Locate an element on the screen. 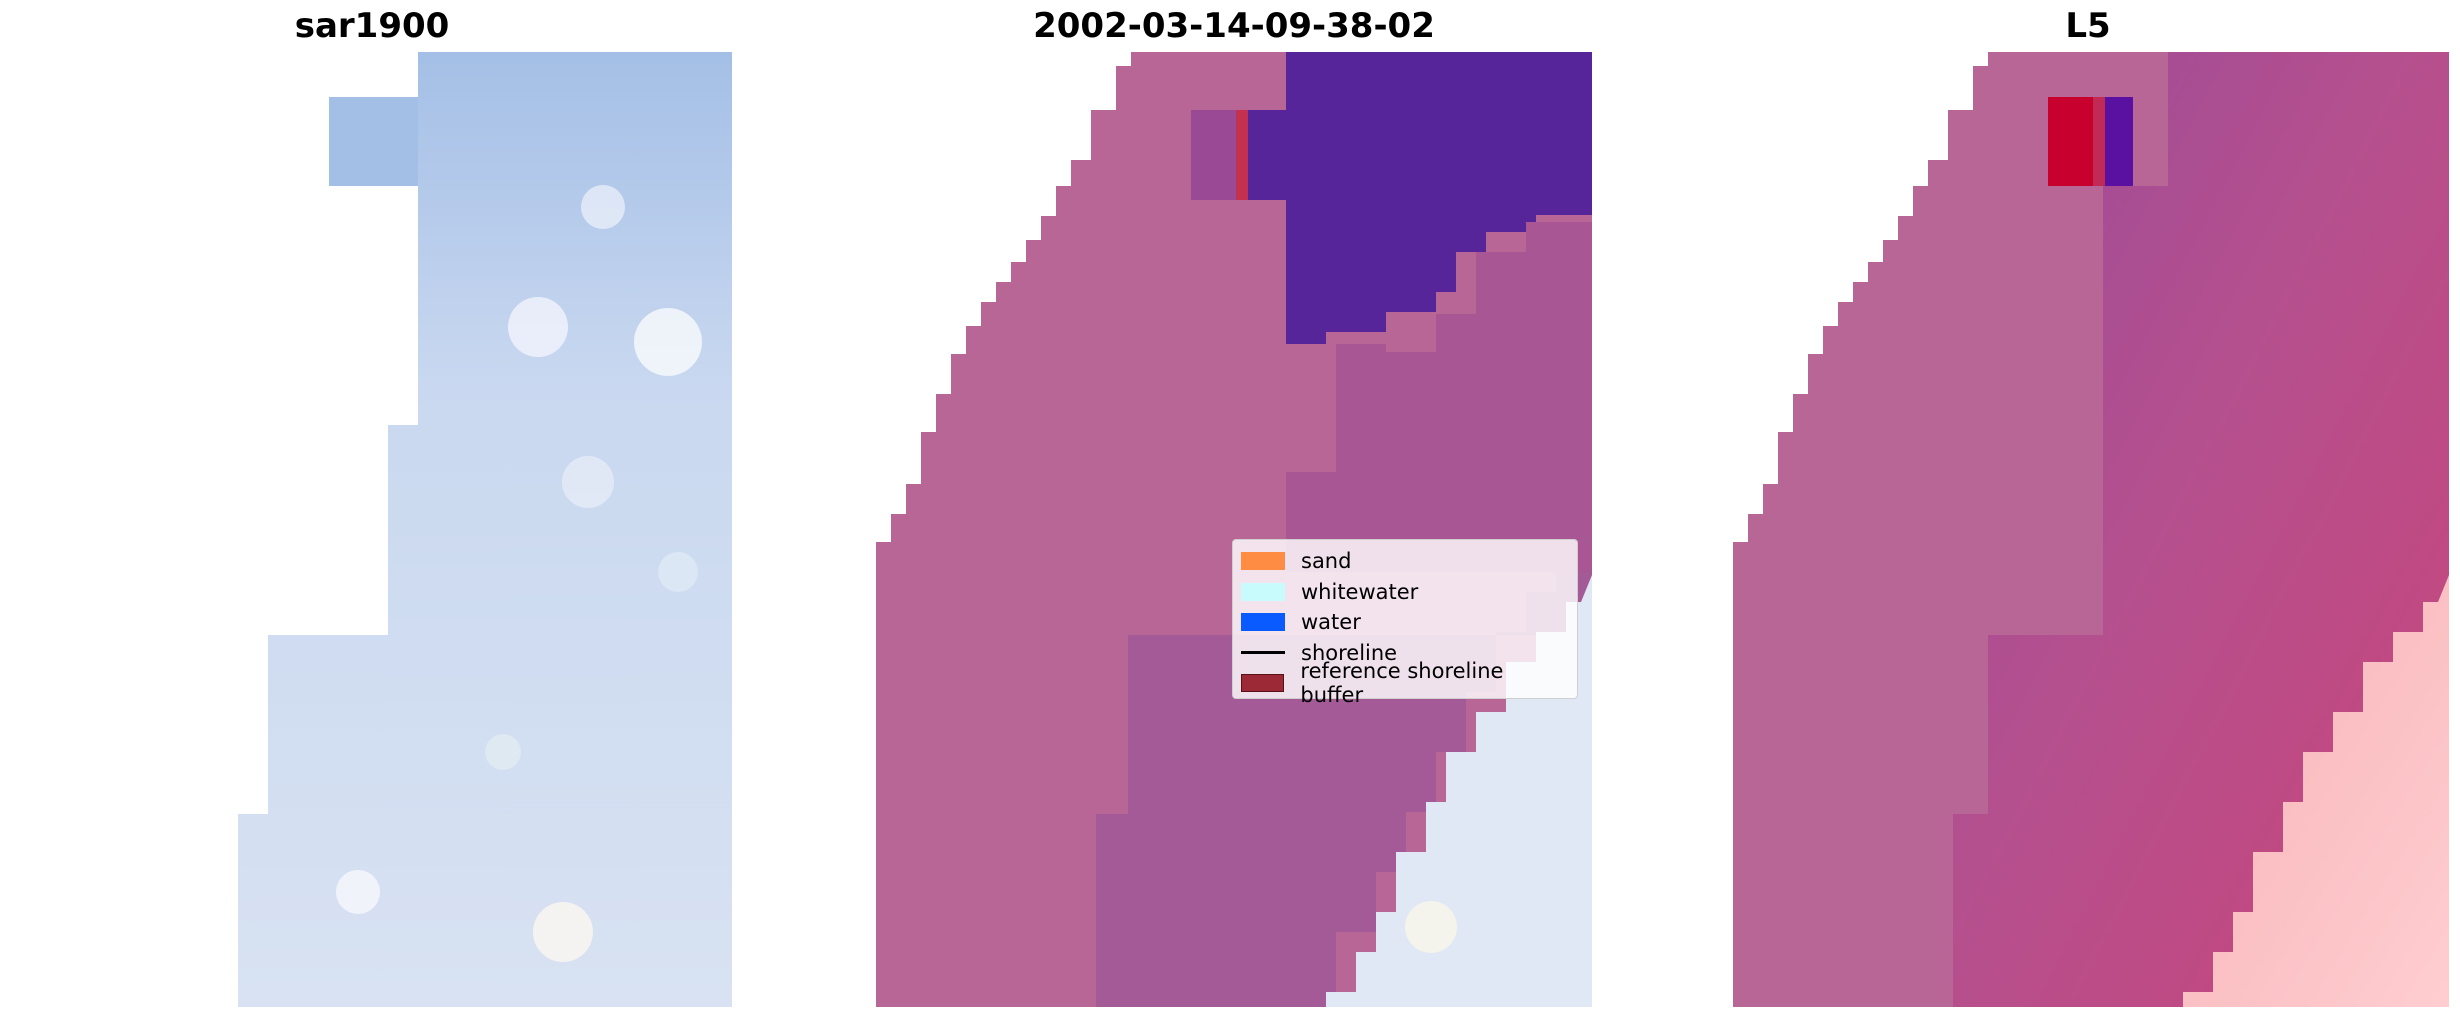  legend-label-sand: sand is located at coordinates (1326, 561).